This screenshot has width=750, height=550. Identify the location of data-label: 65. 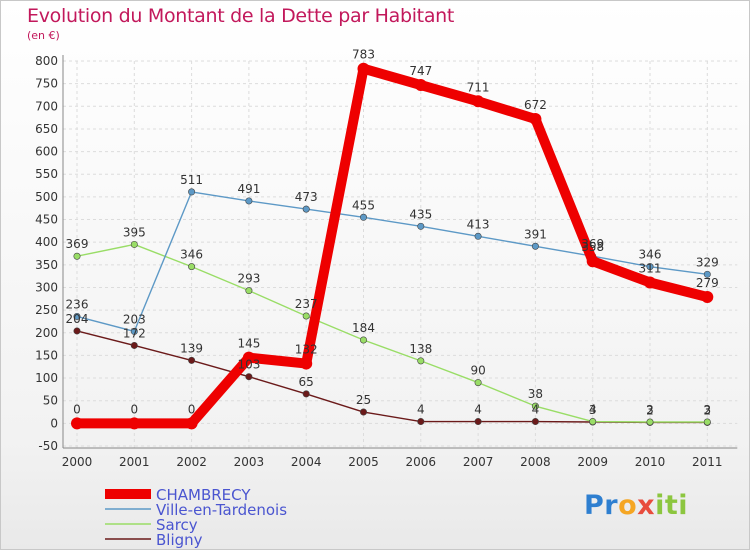
(306, 382).